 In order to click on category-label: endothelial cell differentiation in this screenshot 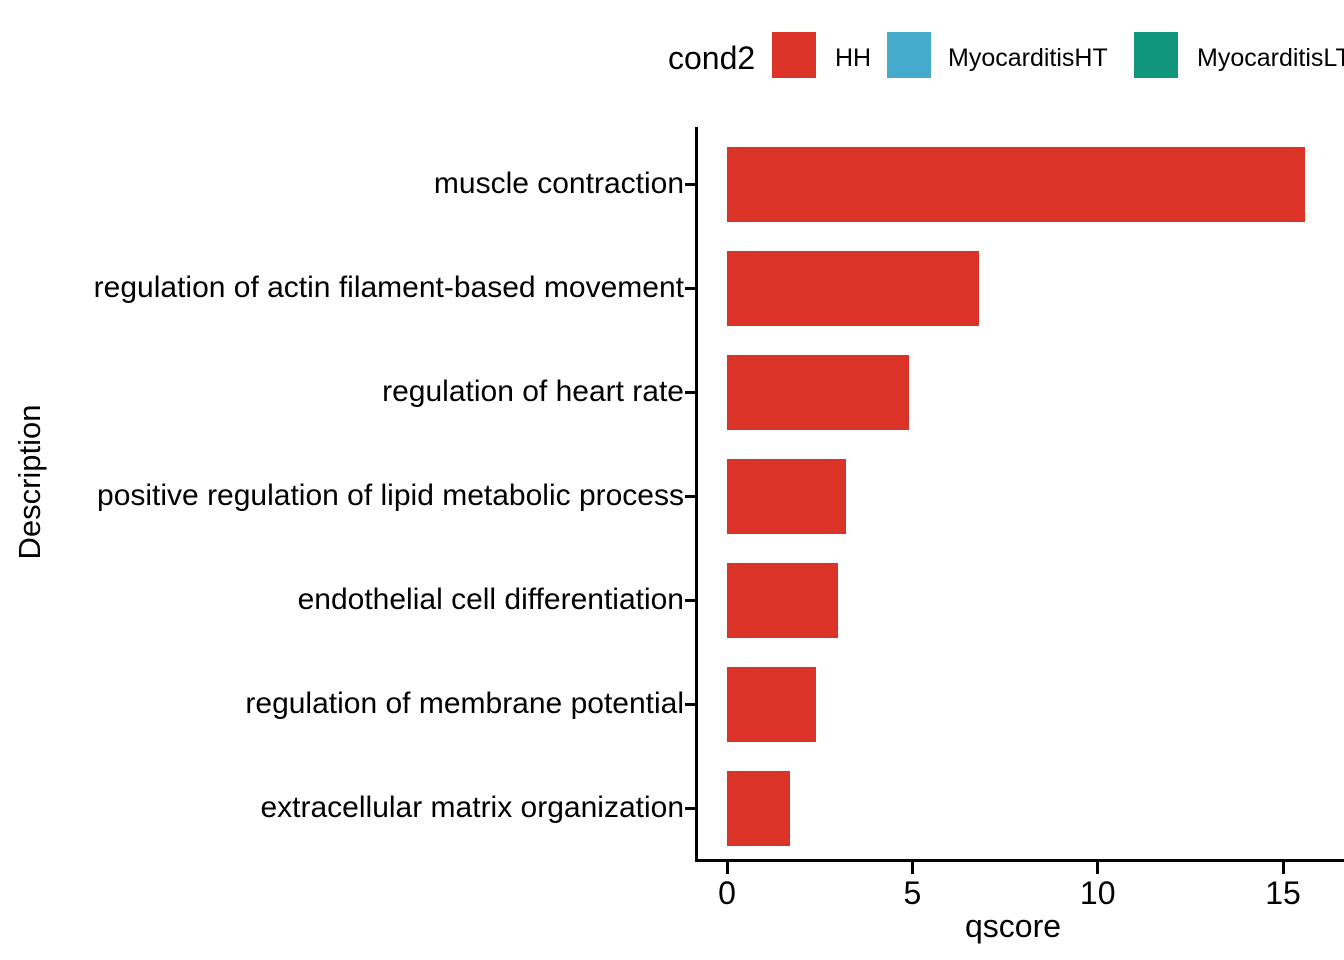, I will do `click(490, 599)`.